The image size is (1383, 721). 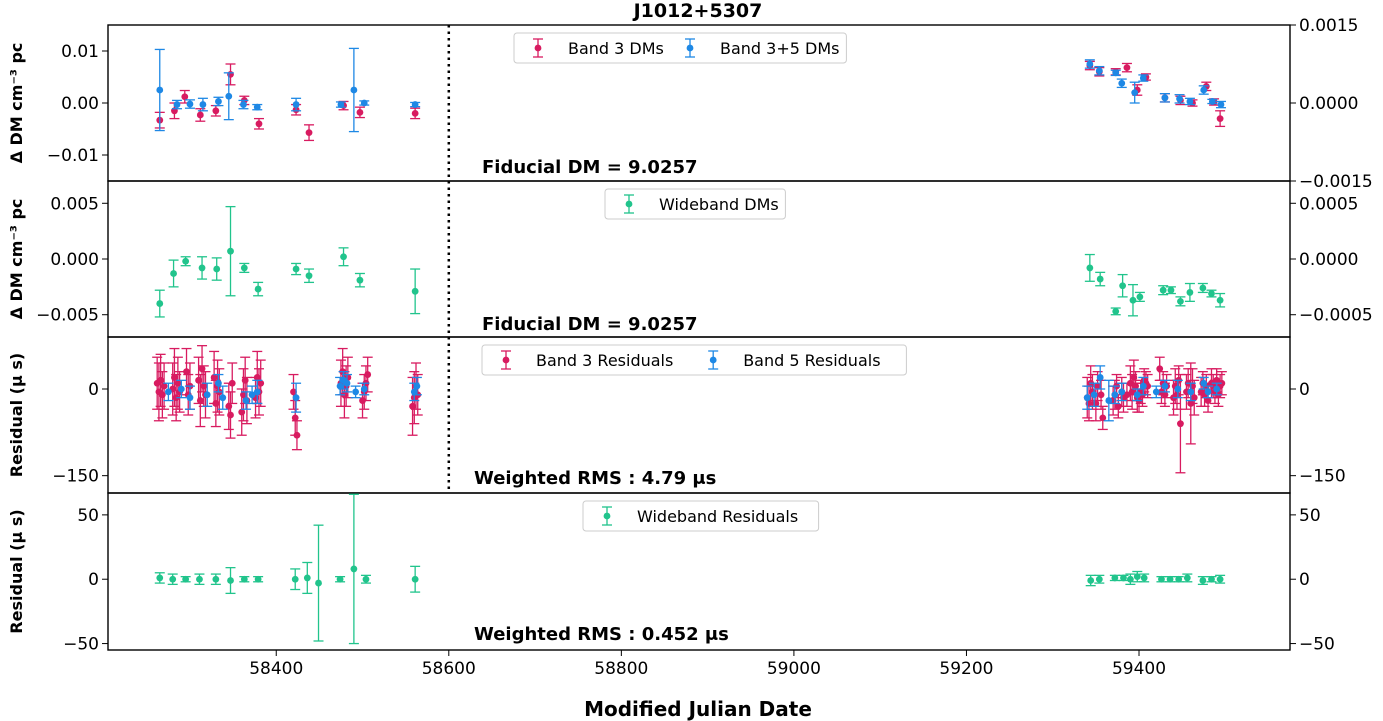 I want to click on y-tick-label: −50, so click(x=81, y=645).